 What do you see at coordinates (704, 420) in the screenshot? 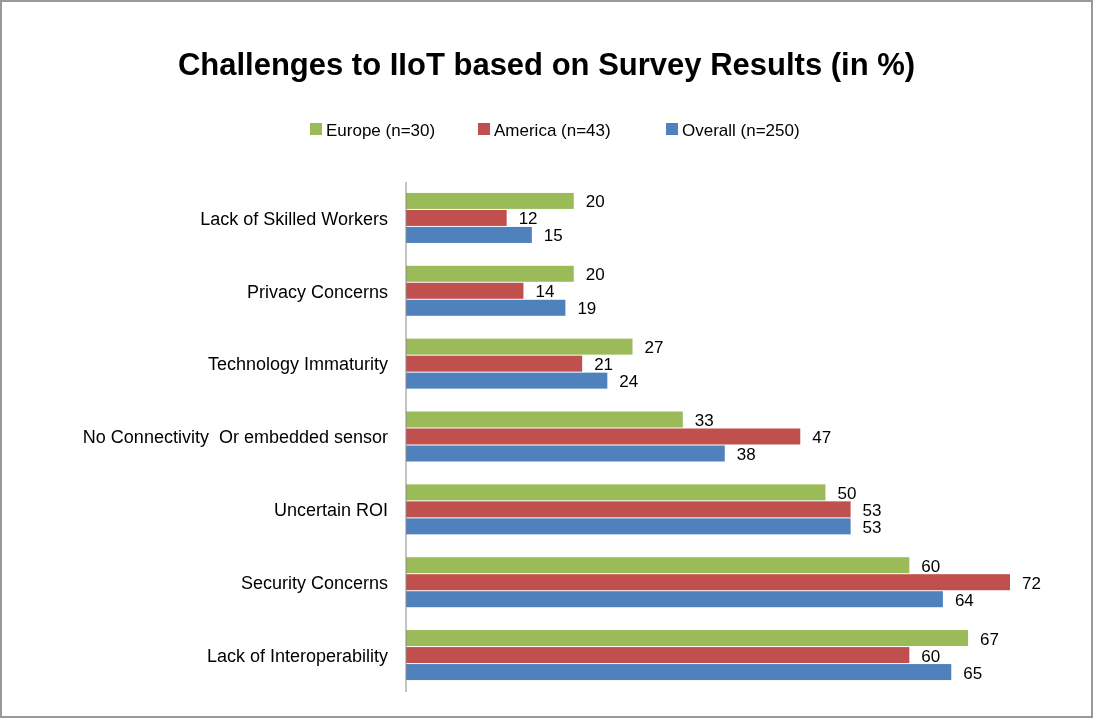
I see `data-label: 33` at bounding box center [704, 420].